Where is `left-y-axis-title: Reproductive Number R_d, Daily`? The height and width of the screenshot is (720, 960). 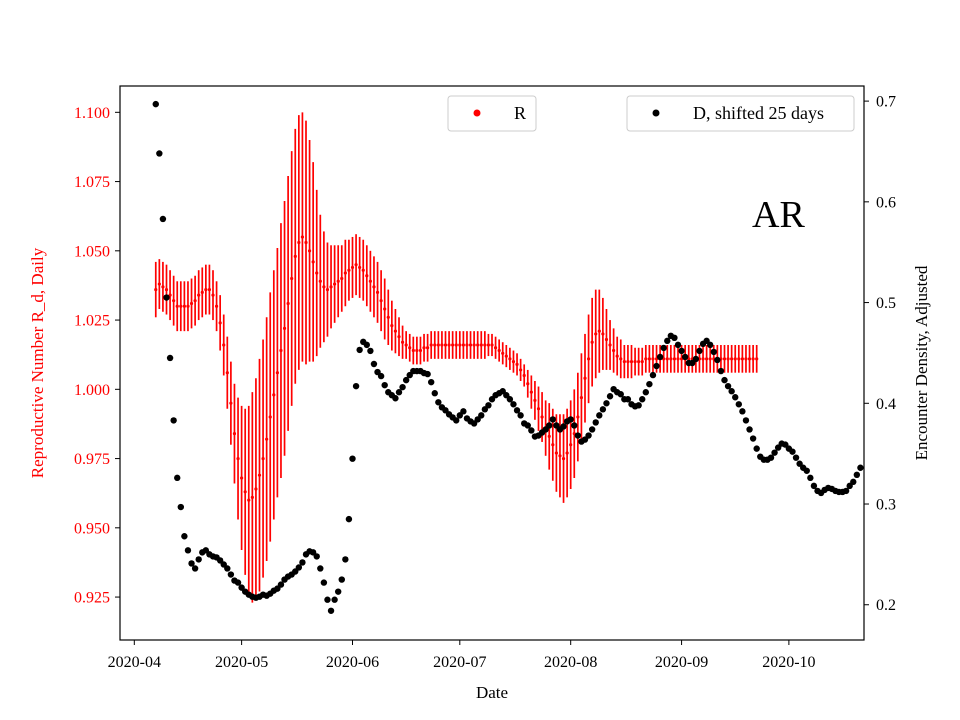 left-y-axis-title: Reproductive Number R_d, Daily is located at coordinates (37, 362).